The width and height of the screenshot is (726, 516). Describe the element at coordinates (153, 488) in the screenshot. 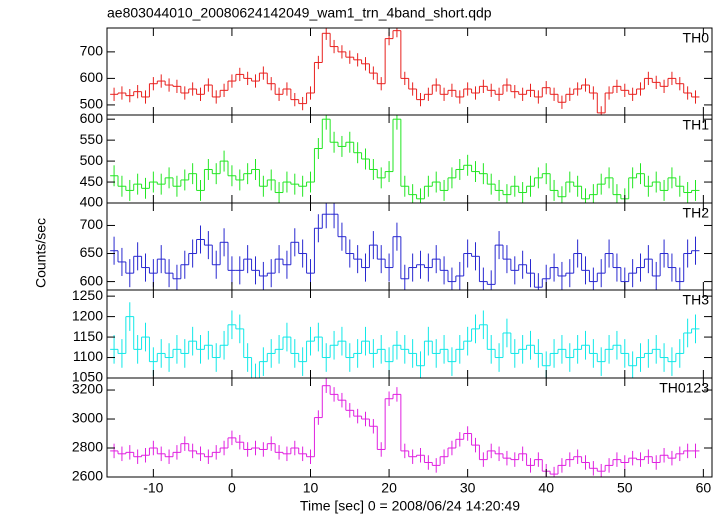

I see `x-tick-label: -10` at that location.